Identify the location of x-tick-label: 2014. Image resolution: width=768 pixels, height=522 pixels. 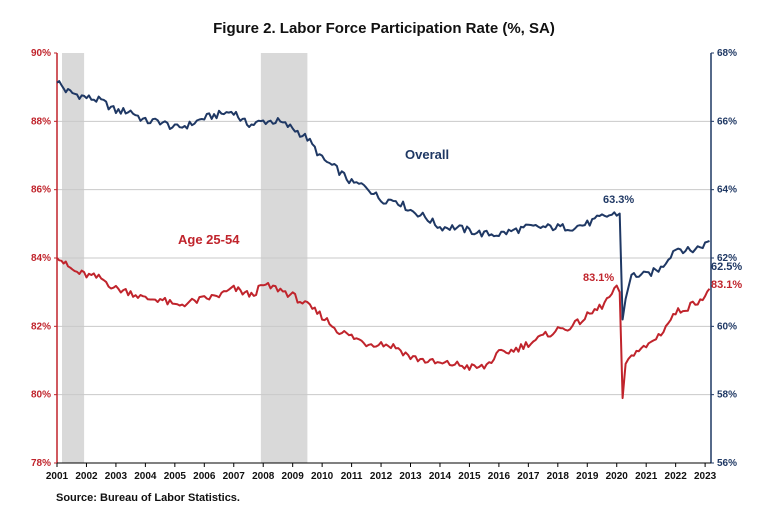
(440, 476).